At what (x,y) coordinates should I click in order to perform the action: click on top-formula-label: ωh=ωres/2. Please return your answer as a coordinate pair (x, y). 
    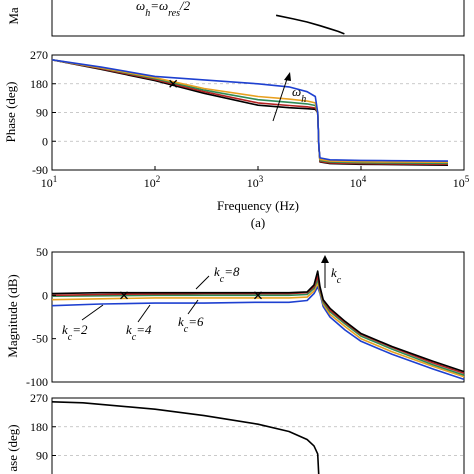
    Looking at the image, I should click on (163, 9).